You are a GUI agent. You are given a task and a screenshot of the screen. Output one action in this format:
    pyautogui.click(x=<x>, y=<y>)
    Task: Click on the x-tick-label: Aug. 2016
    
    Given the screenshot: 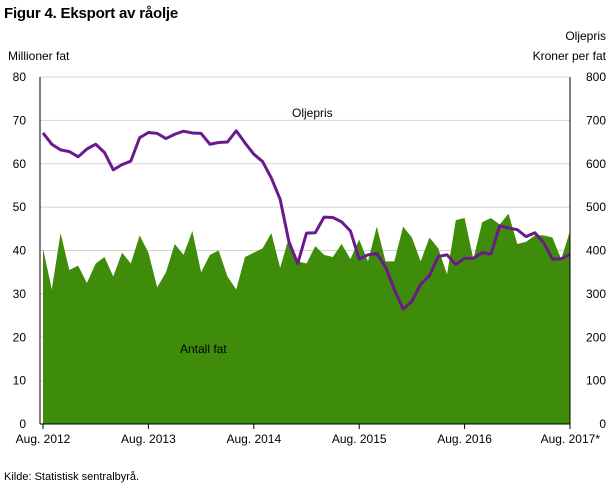 What is the action you would take?
    pyautogui.click(x=464, y=439)
    